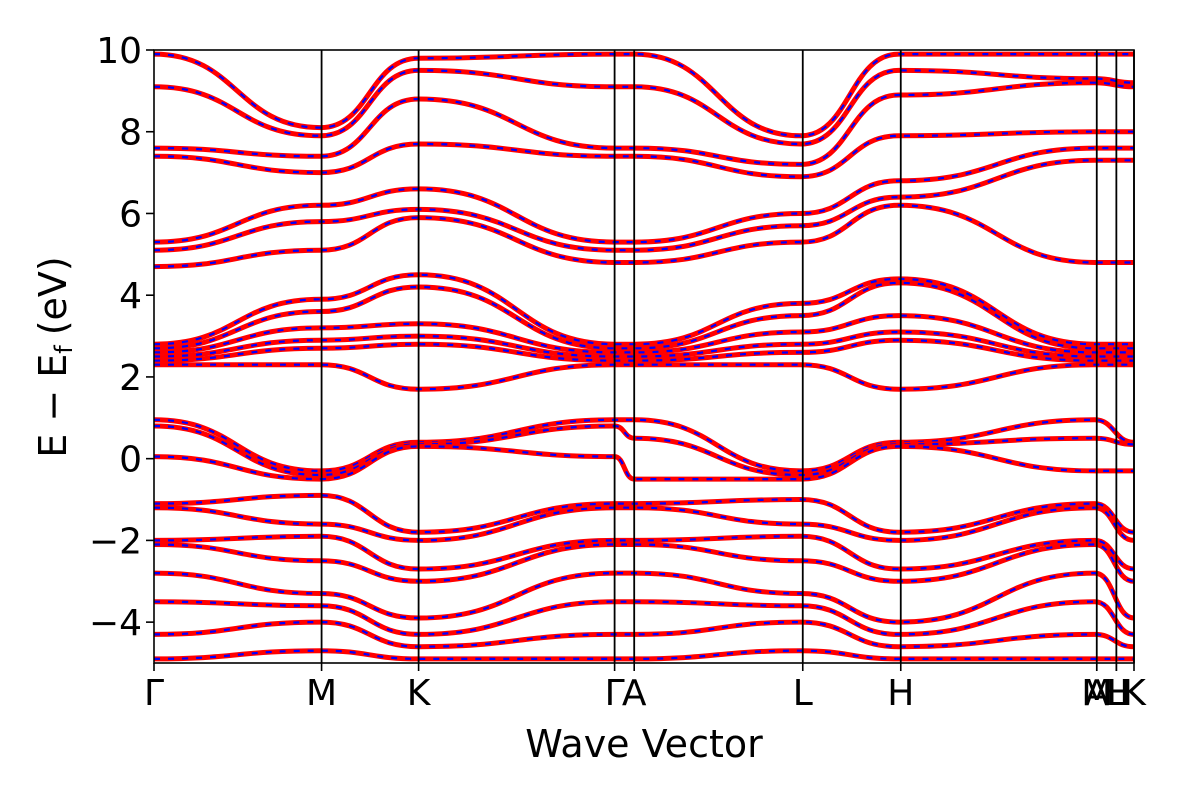 This screenshot has height=800, width=1200. What do you see at coordinates (64, 349) in the screenshot?
I see `y-axis-label-sub: f` at bounding box center [64, 349].